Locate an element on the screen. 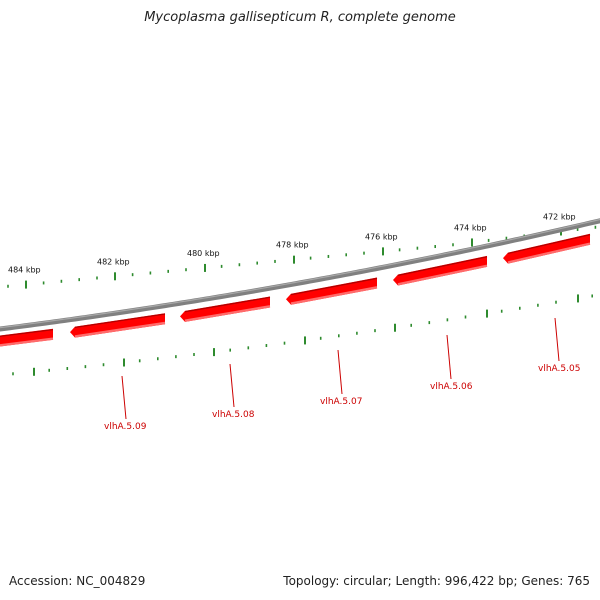  ruler-kbp-label: 480 kbp is located at coordinates (203, 253).